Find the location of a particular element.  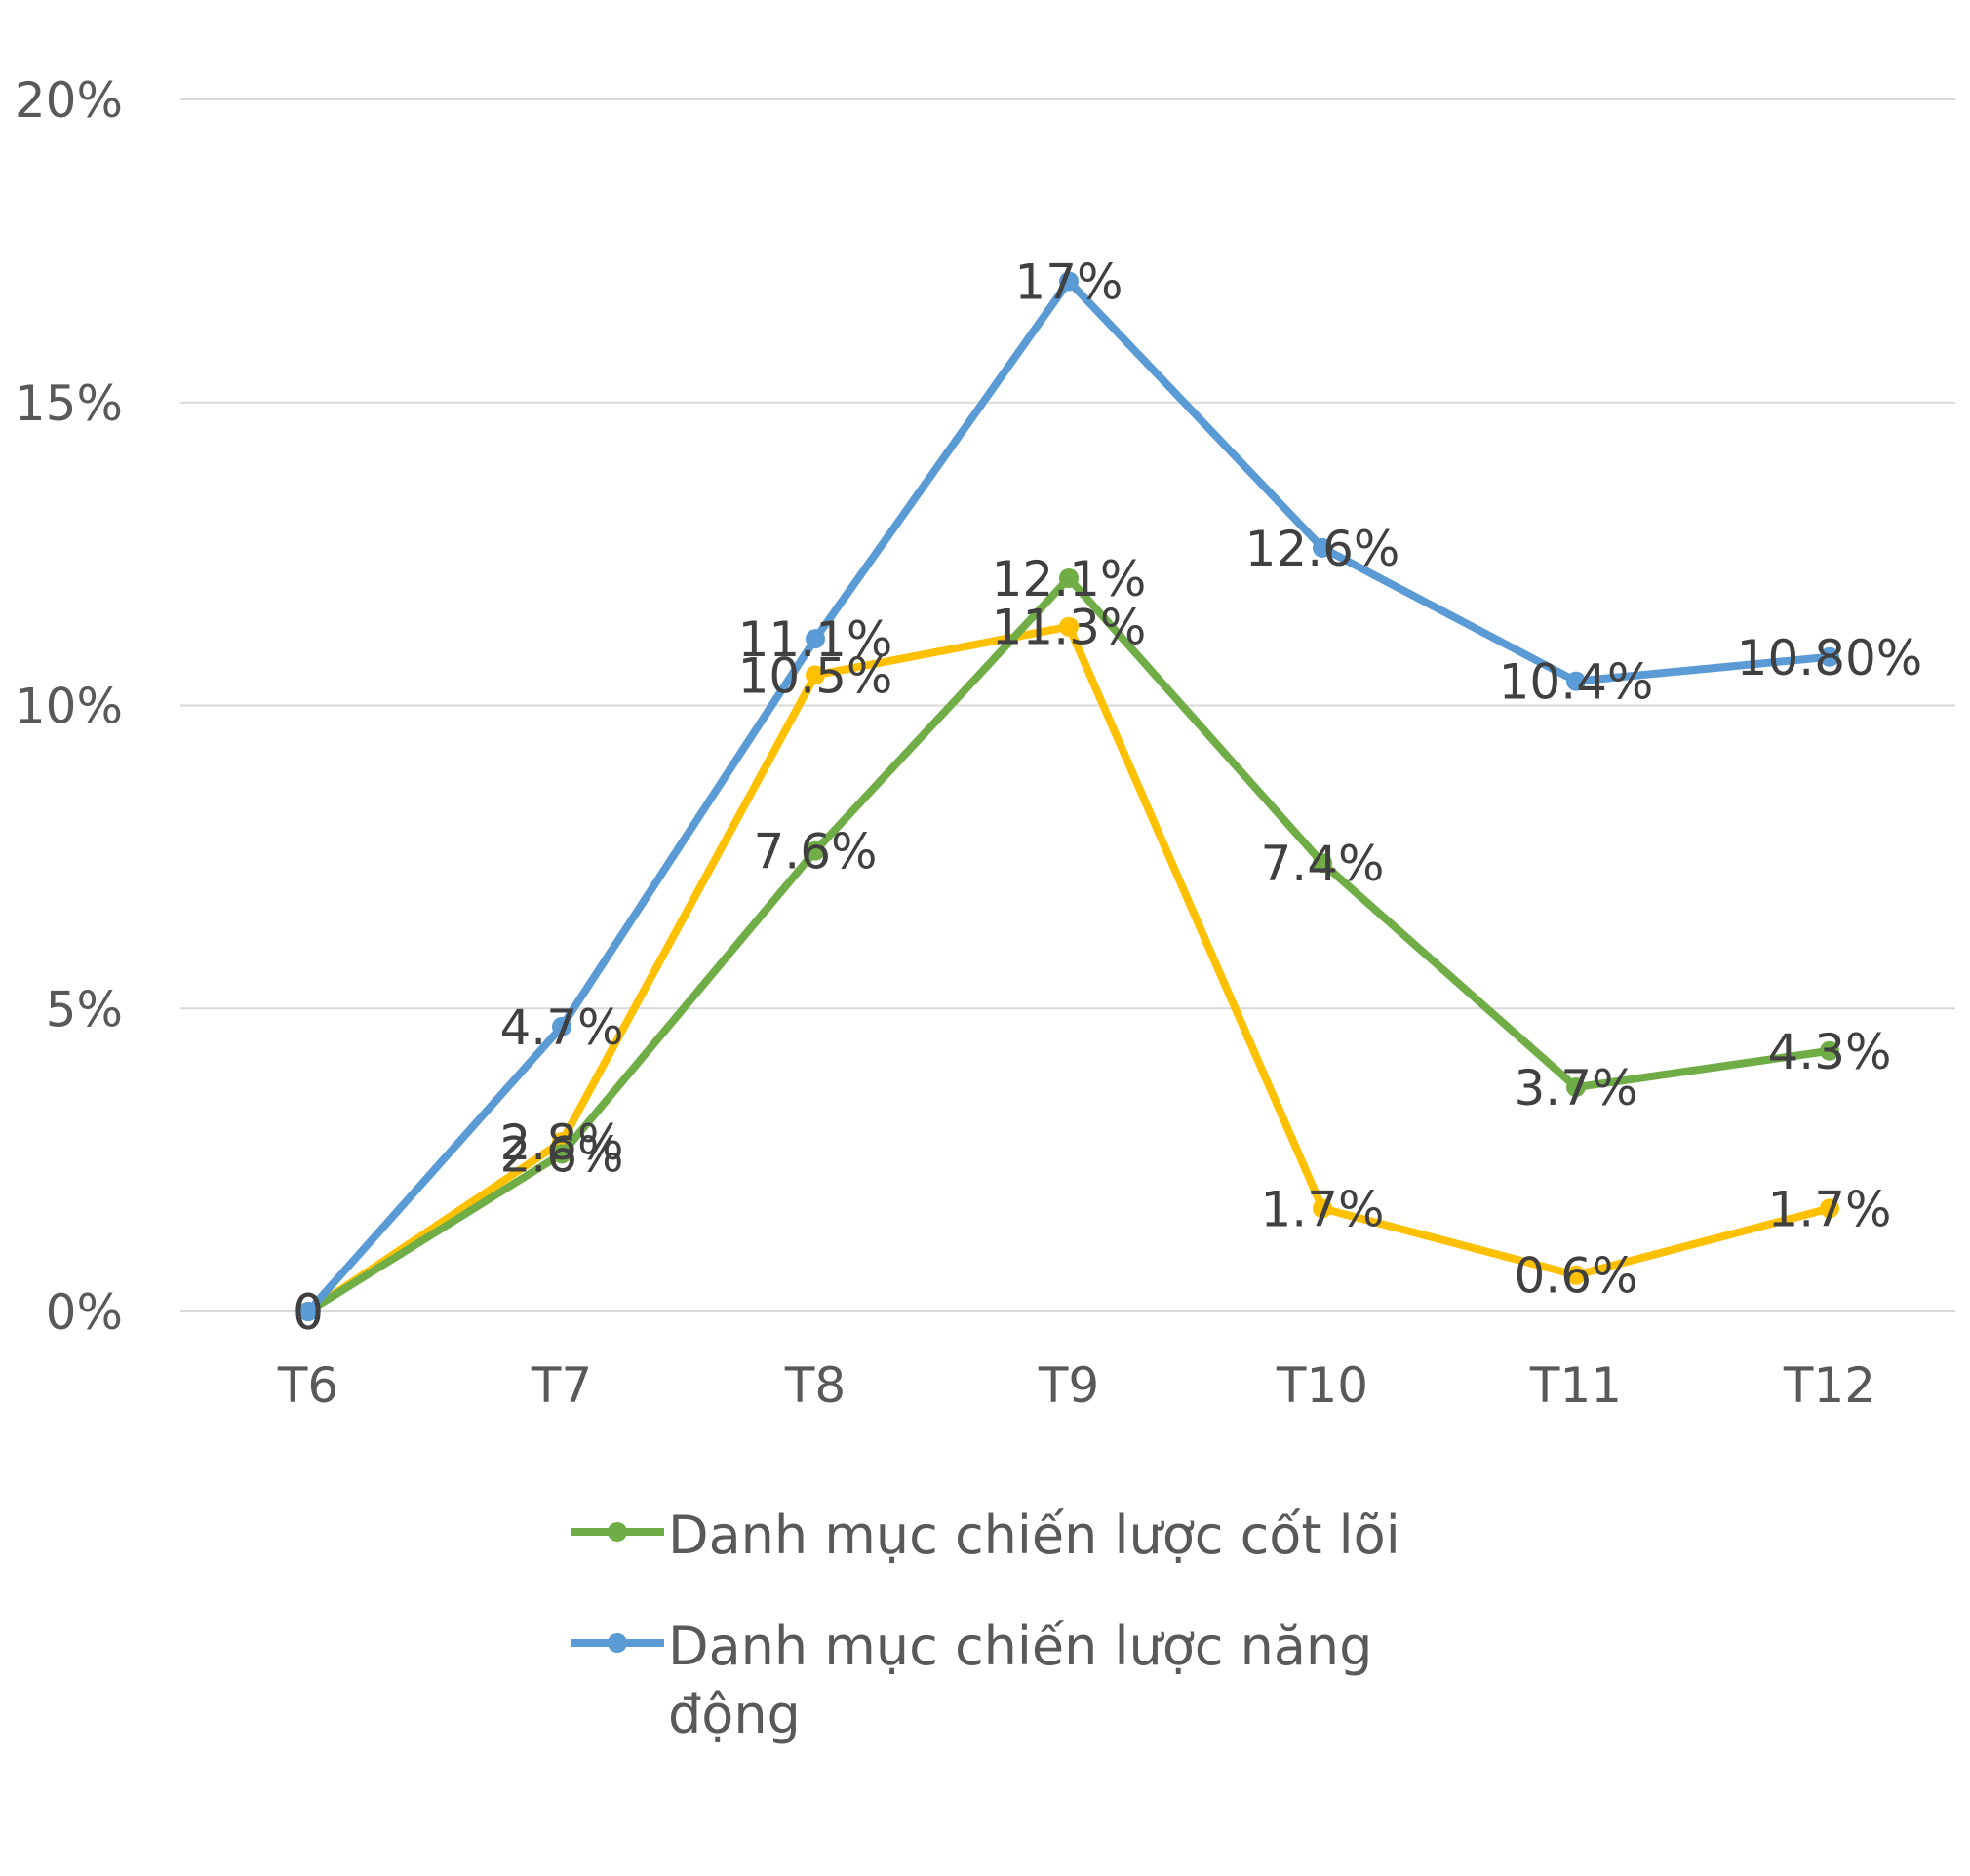

data-label: 3.7% is located at coordinates (1575, 1088).